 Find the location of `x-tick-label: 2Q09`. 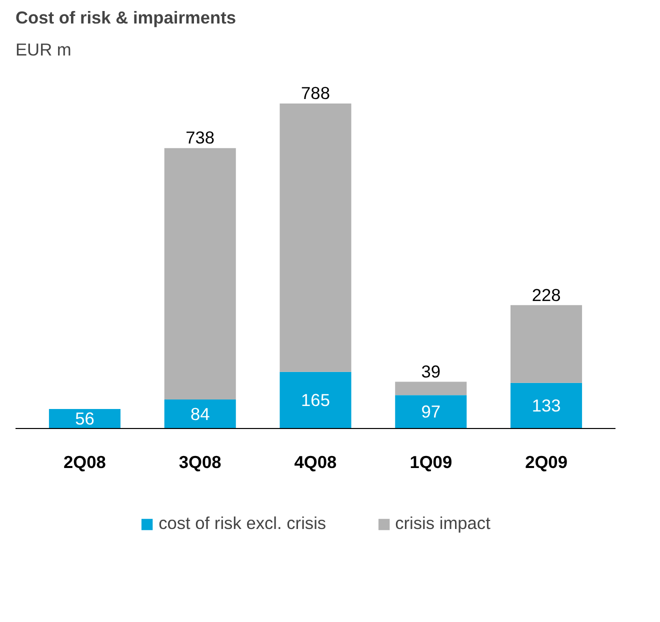

x-tick-label: 2Q09 is located at coordinates (546, 462).